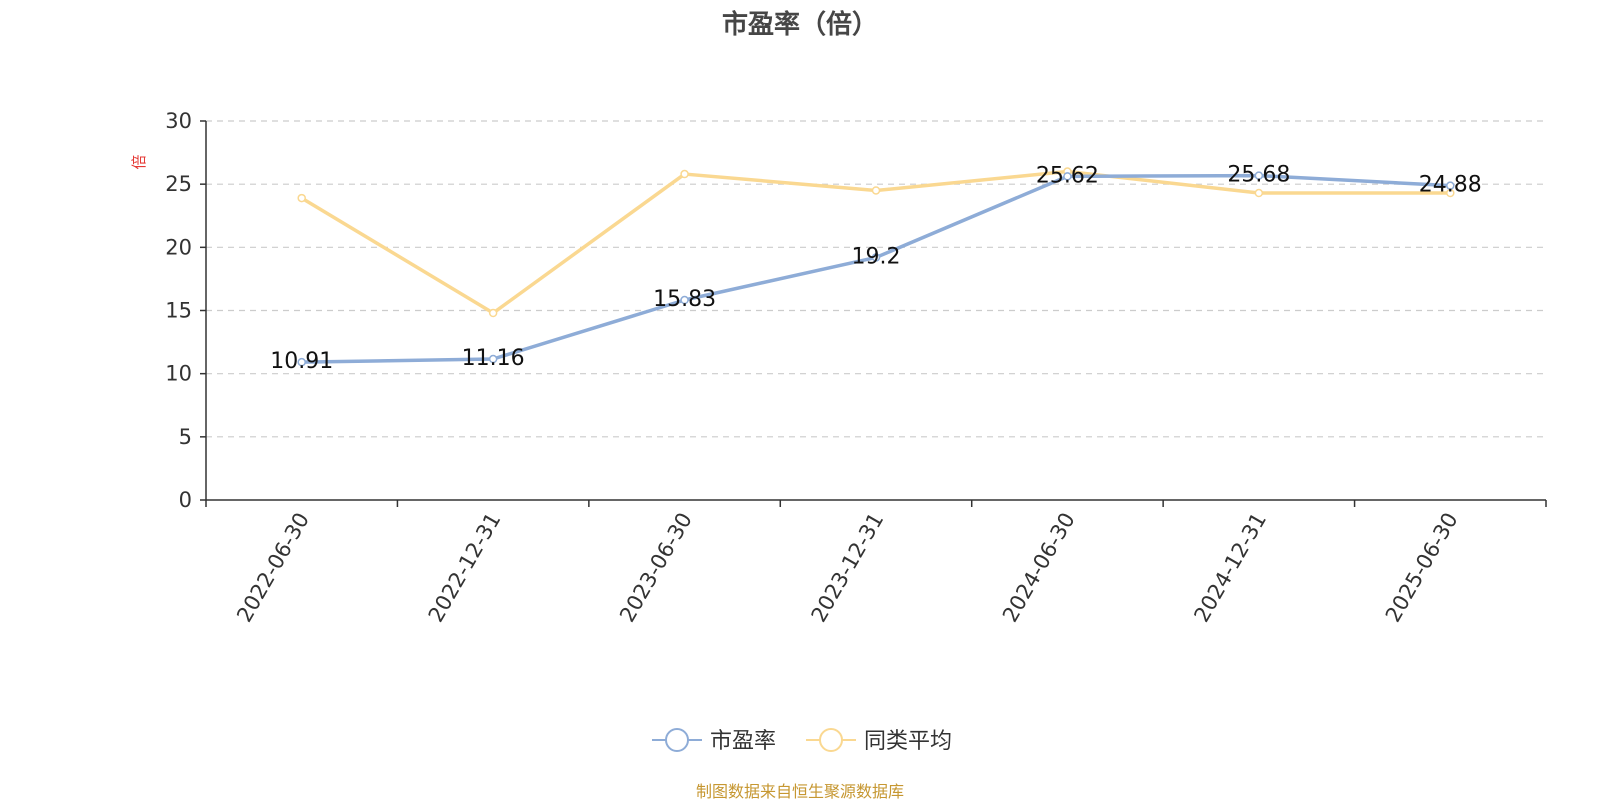 The width and height of the screenshot is (1600, 802). Describe the element at coordinates (799, 25) in the screenshot. I see `chart-title: 市盈率（倍）` at that location.